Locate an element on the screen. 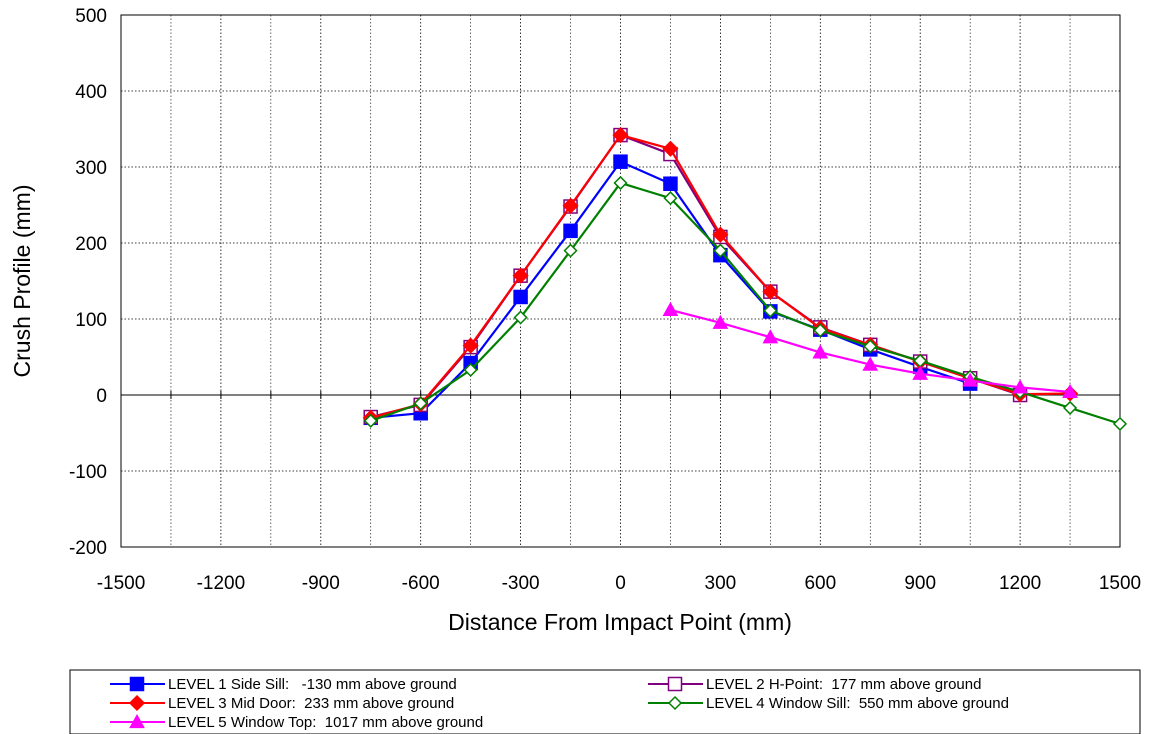  y-tick-label: 400 is located at coordinates (91, 92).